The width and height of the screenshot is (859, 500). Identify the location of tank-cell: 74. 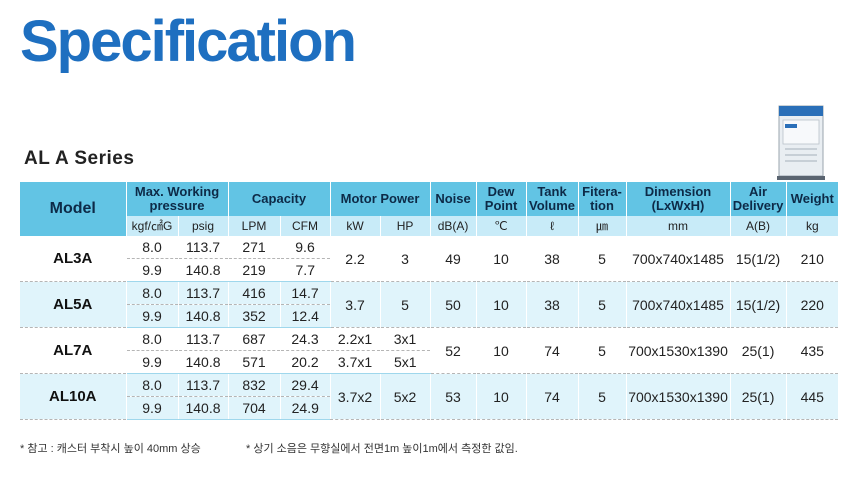
(552, 396).